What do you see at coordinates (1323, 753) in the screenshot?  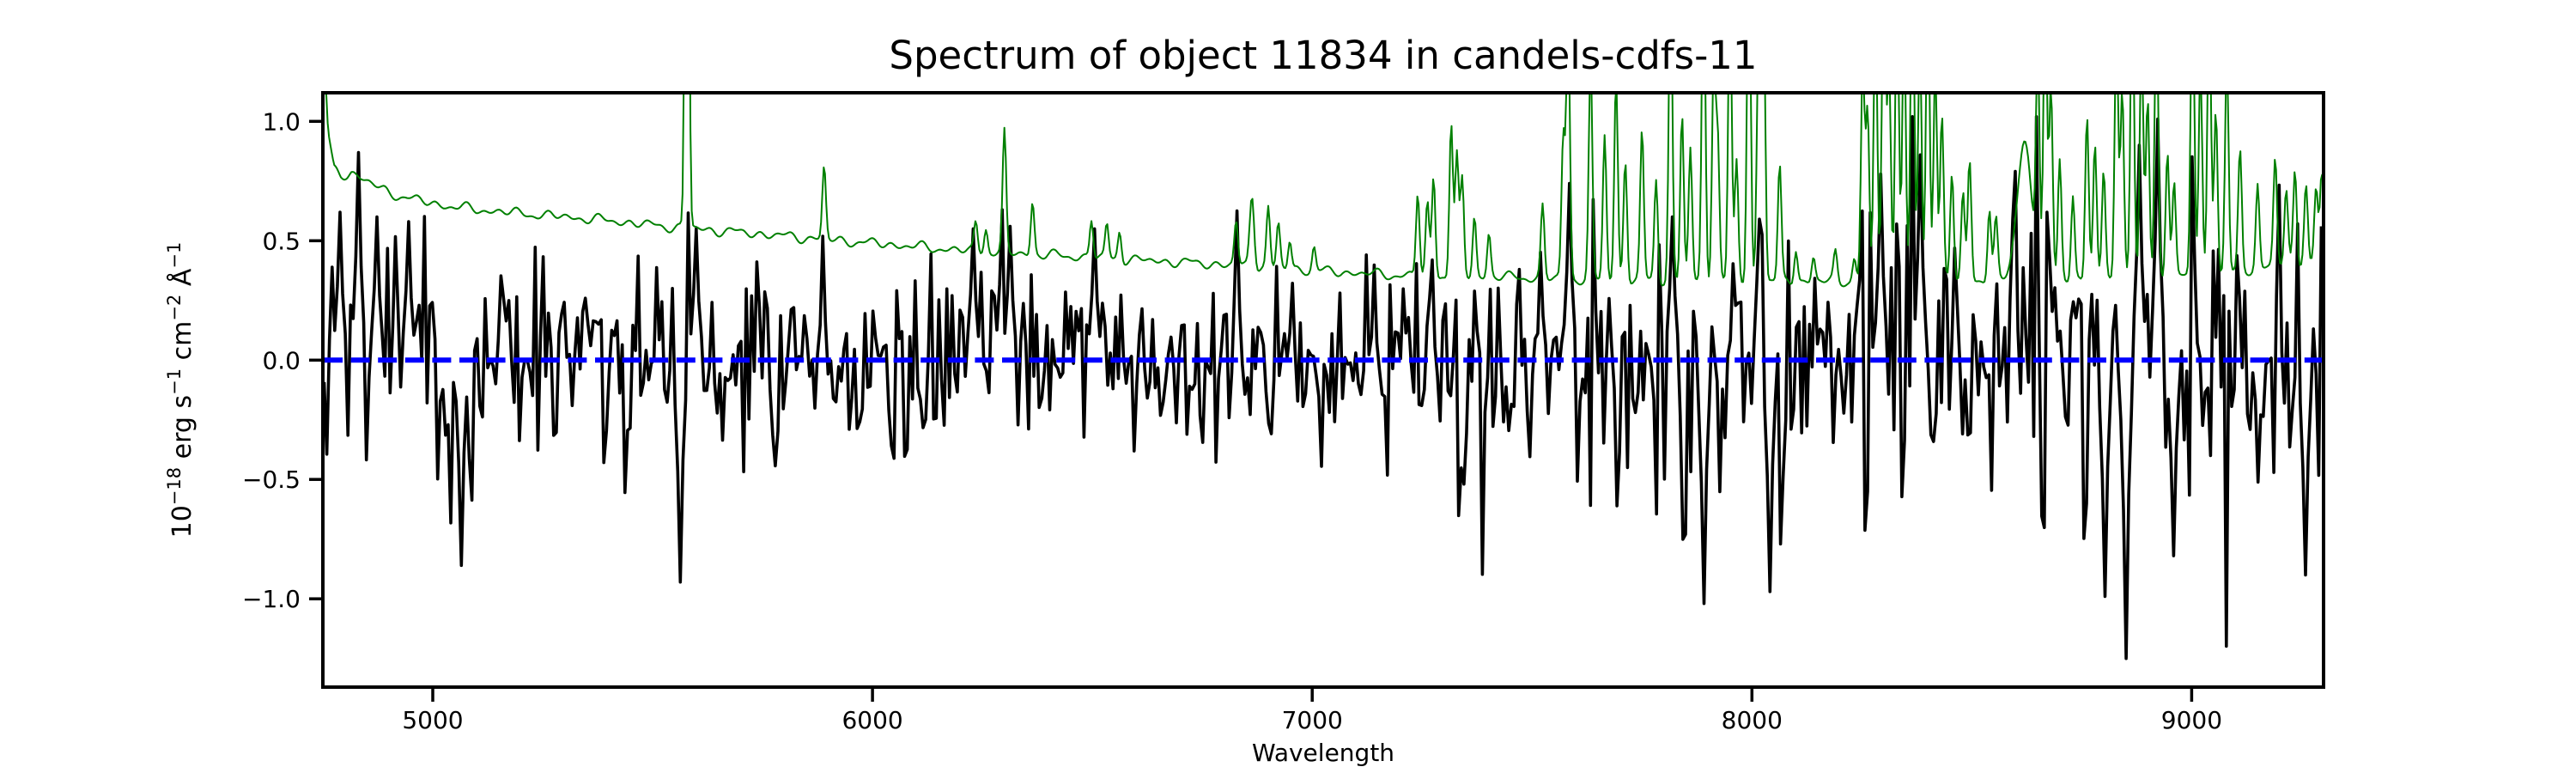 I see `x-axis-label: Wavelength` at bounding box center [1323, 753].